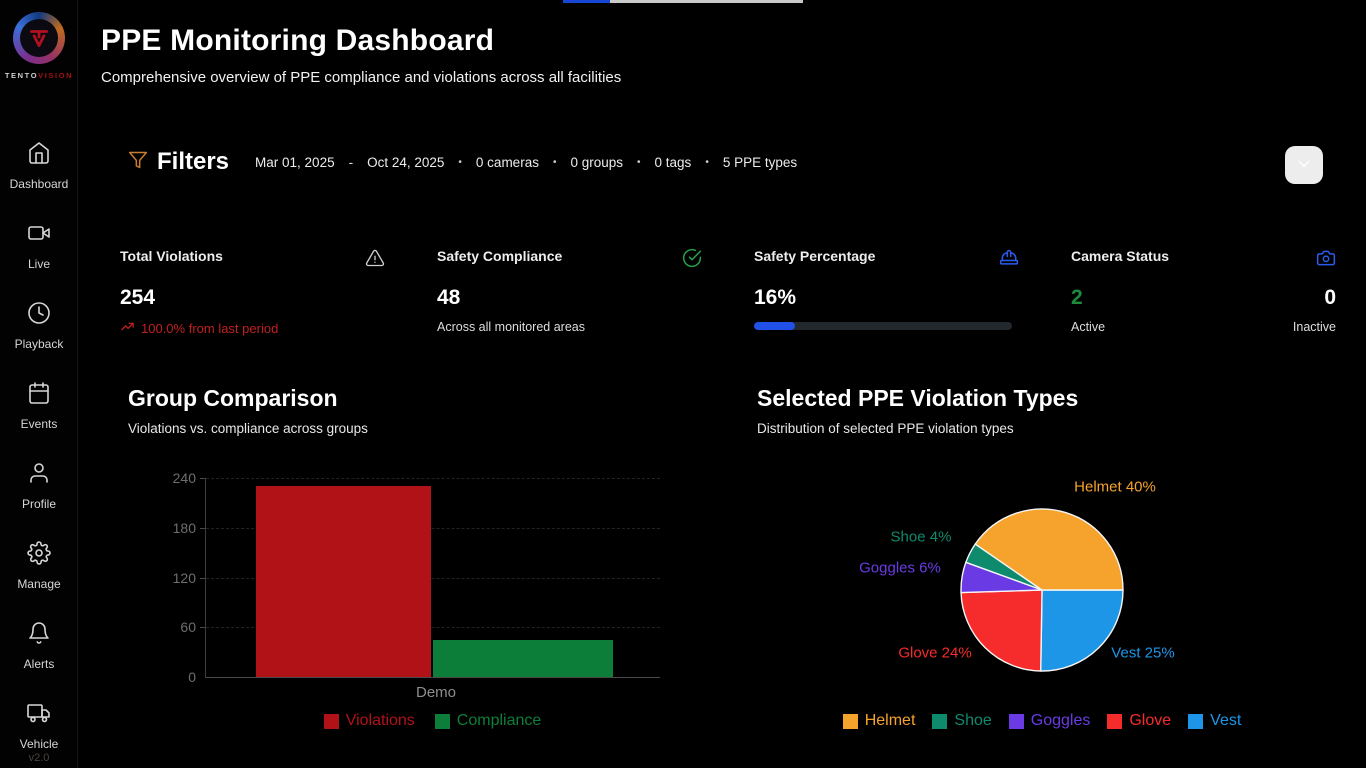  I want to click on legend-item-helmet: Helmet, so click(878, 721).